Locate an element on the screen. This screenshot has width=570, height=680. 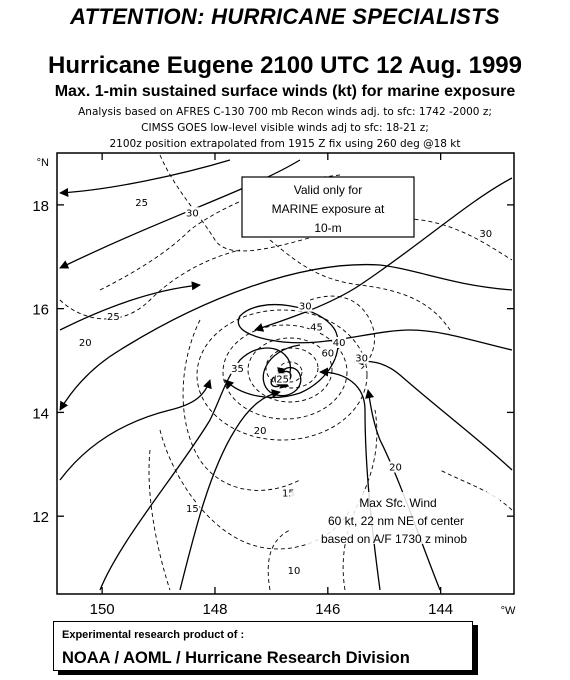
lon-tick-label: 148 is located at coordinates (214, 609).